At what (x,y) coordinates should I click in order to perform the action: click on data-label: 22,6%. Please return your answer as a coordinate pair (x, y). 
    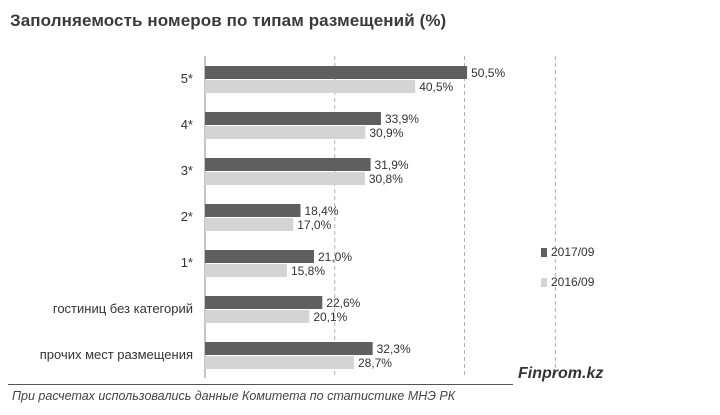
    Looking at the image, I should click on (343, 303).